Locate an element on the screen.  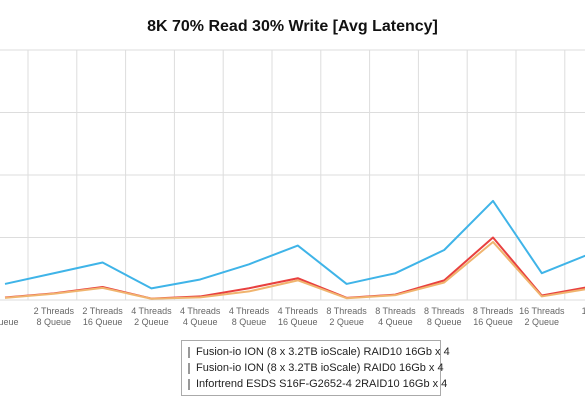
chart-title: 8K 70% Read 30% Write [Avg Latency] is located at coordinates (292, 26).